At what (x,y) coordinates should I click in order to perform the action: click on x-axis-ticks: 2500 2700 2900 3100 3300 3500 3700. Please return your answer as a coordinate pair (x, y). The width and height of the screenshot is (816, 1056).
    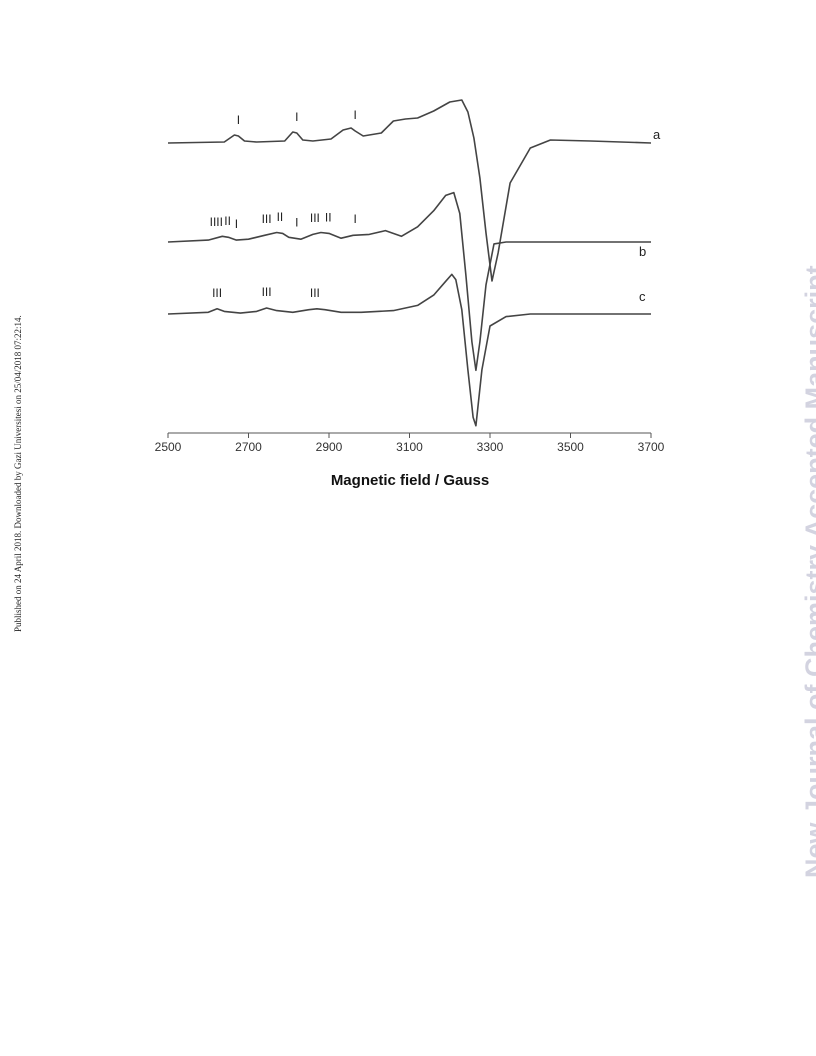
    Looking at the image, I should click on (410, 443).